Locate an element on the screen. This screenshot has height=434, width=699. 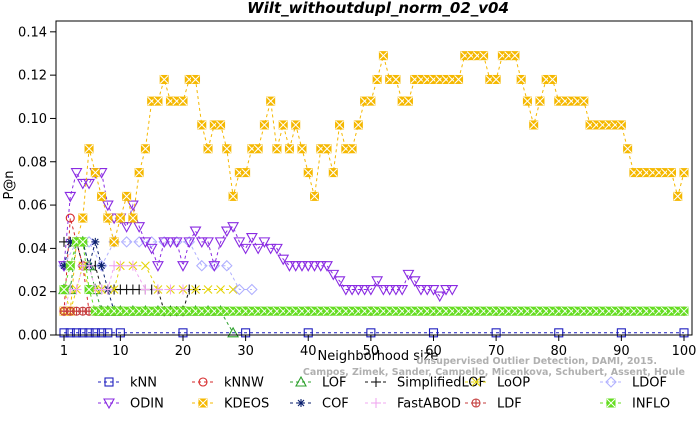
legend-label: FastABOD is located at coordinates (429, 404).